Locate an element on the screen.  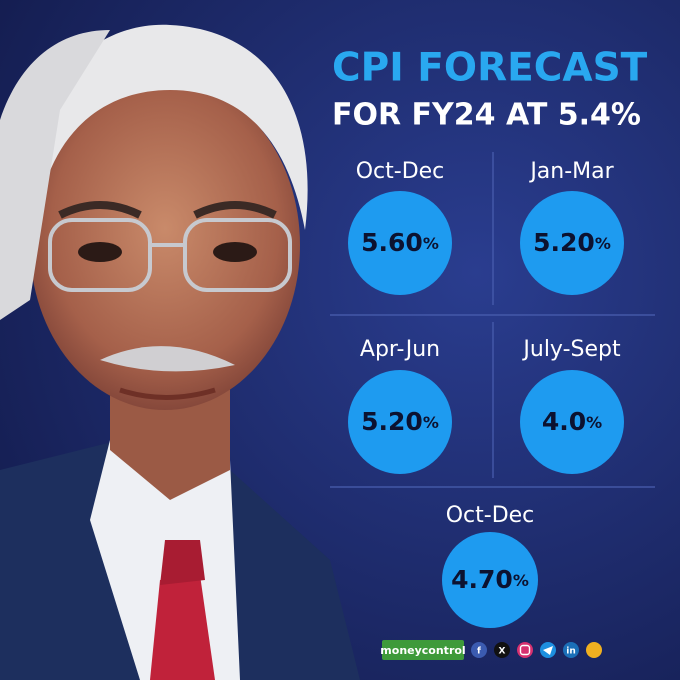
instagram-icon is located at coordinates (525, 650).